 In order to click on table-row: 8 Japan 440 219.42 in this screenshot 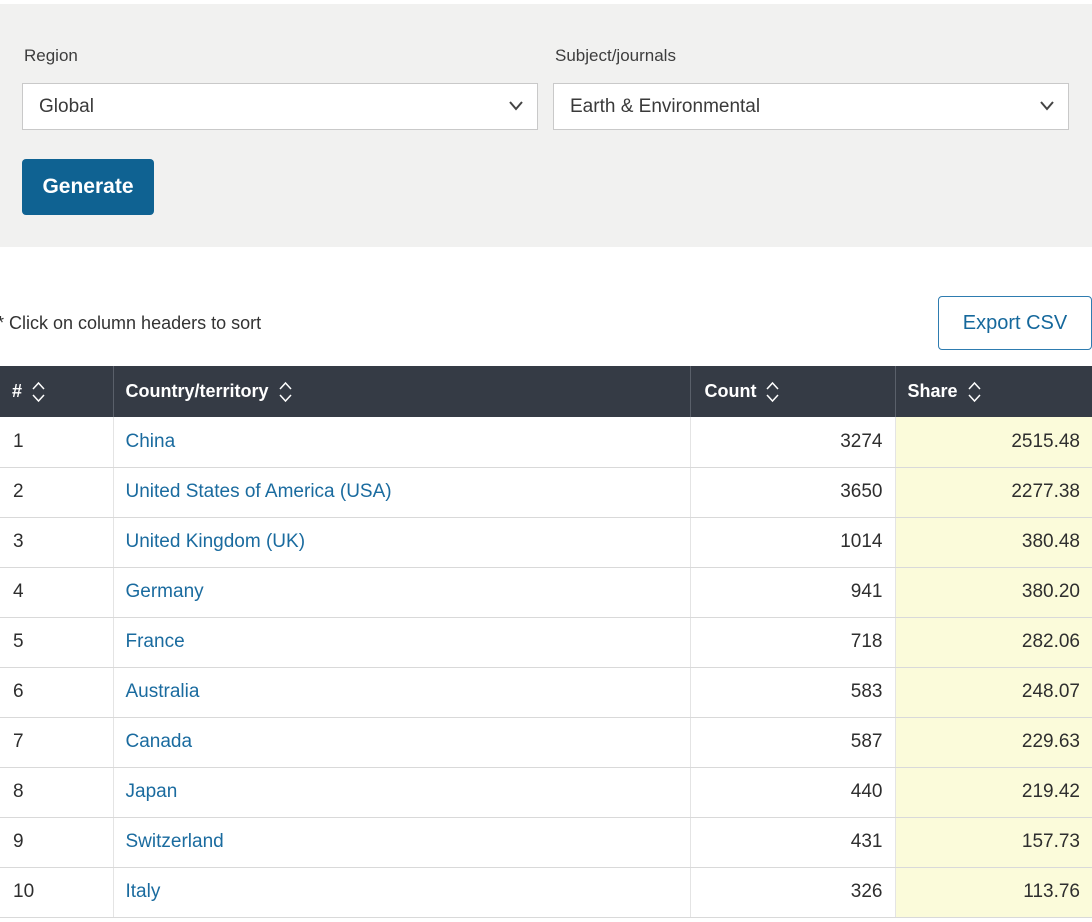, I will do `click(546, 792)`.